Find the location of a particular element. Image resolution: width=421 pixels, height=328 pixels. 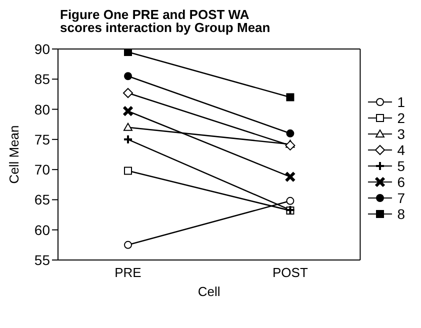

chart-title: Figure One PRE and POST WA scores interaction by Group Mean is located at coordinates (166, 21).